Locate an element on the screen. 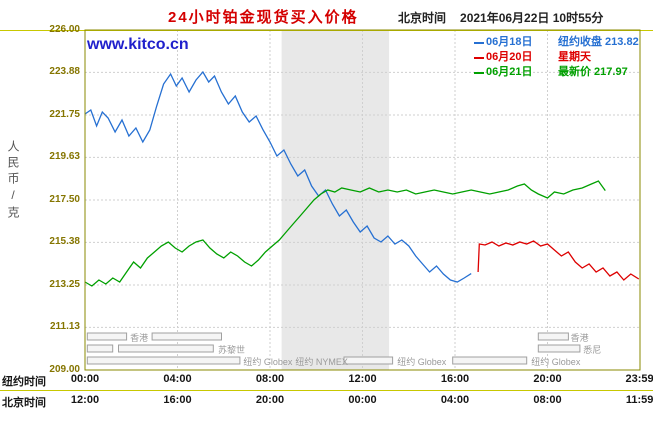 The image size is (653, 427). legend-date: 06月21日 is located at coordinates (509, 72).